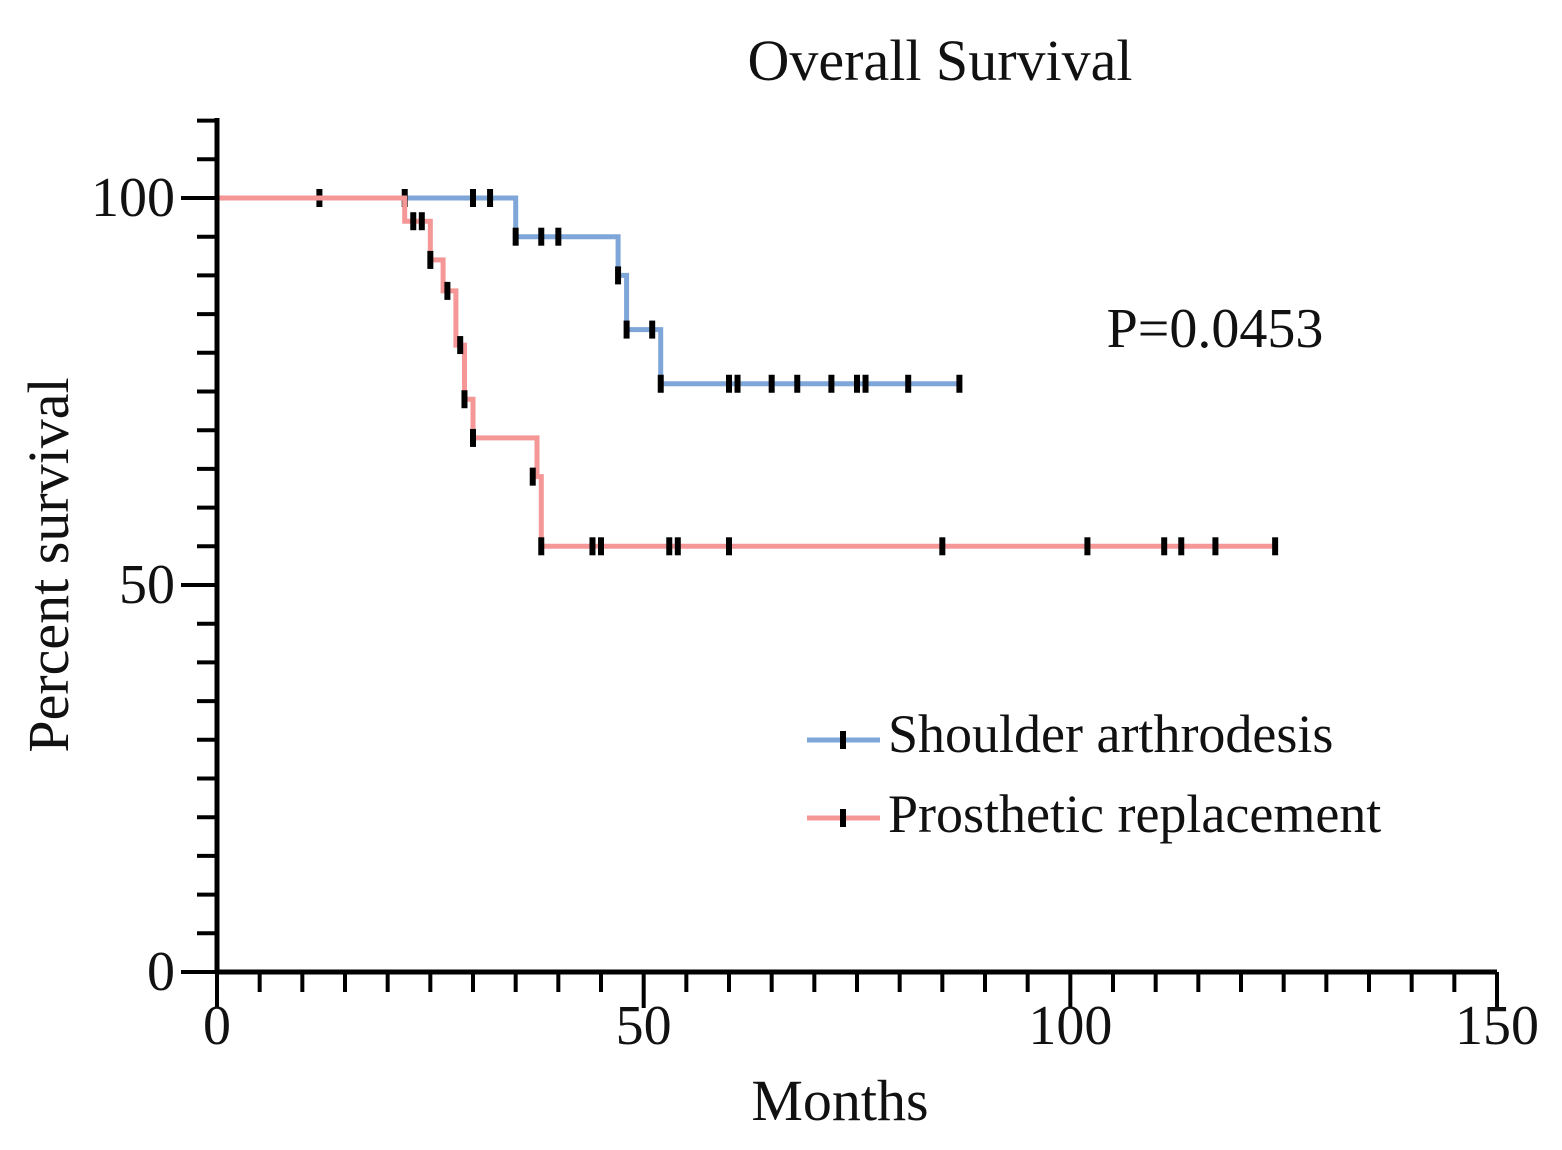  I want to click on y-axis-ticks: 0 50 100, so click(154, 560).